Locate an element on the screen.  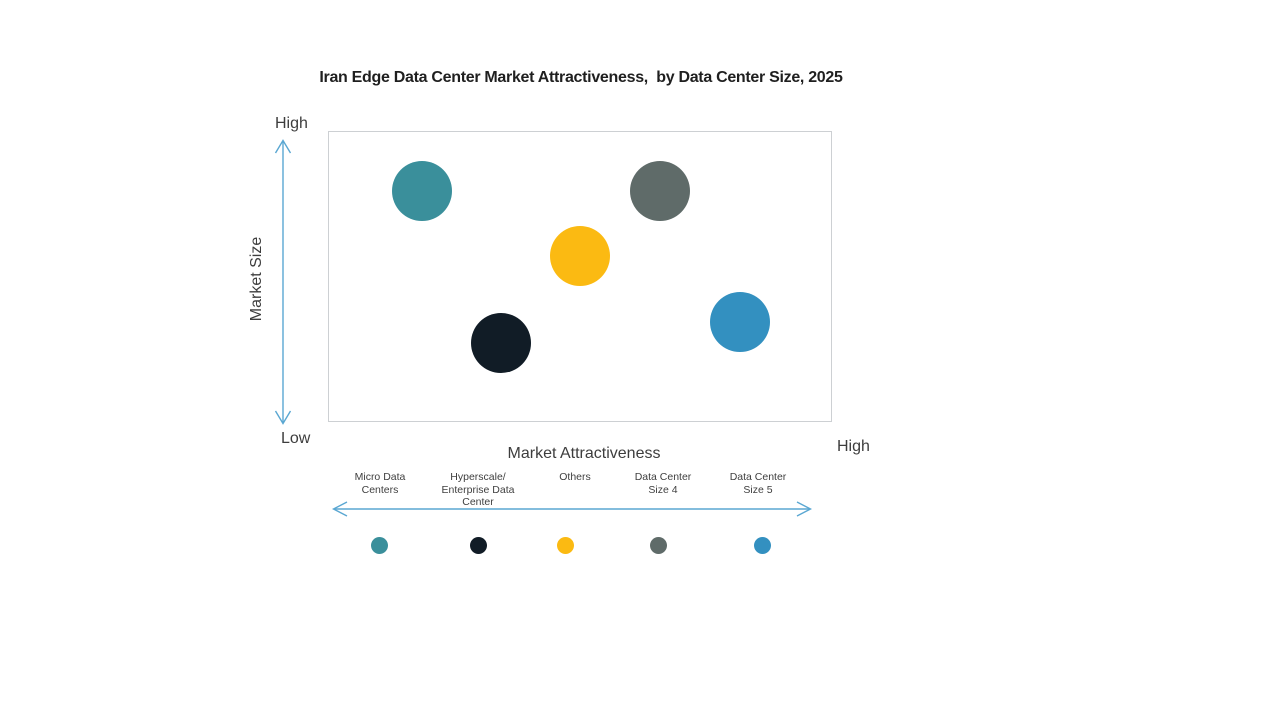
y-axis-arrow-icon is located at coordinates (283, 282).